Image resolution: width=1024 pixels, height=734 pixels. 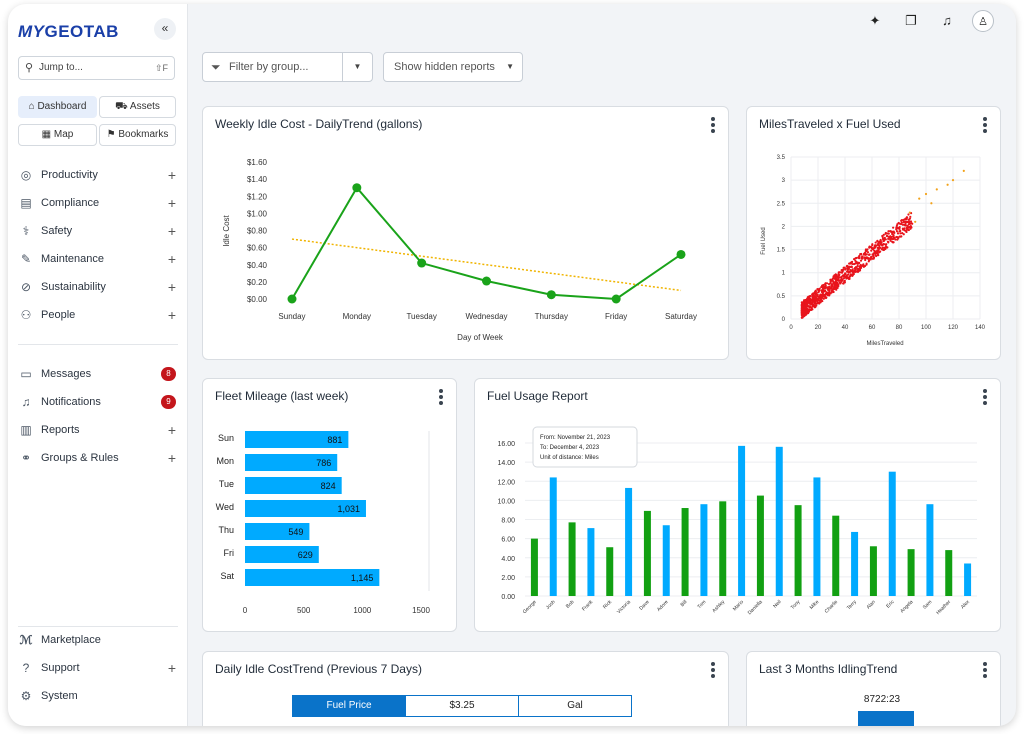 I want to click on nav-item-people: ⚇ People +, so click(x=98, y=315).